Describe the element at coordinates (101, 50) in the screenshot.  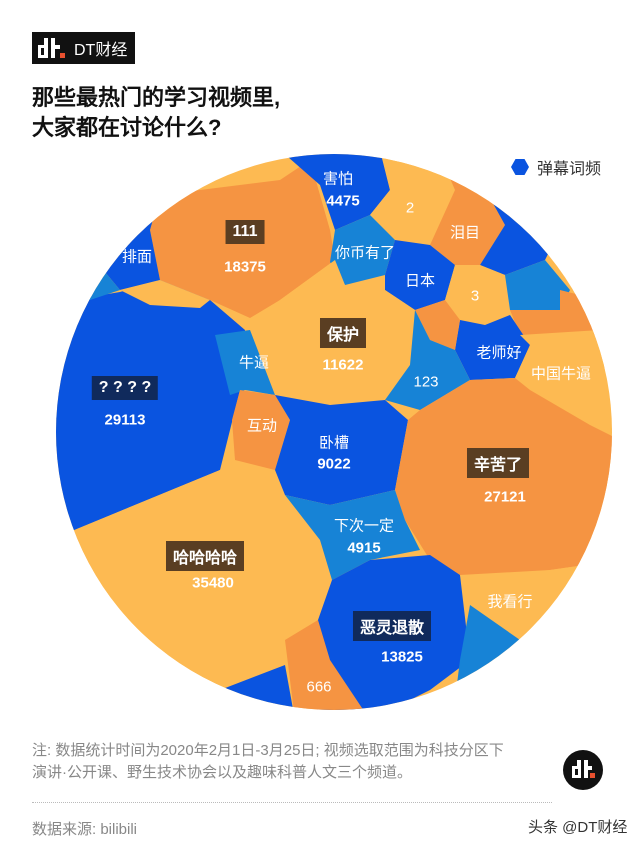
I see `brand-name: DT财经` at that location.